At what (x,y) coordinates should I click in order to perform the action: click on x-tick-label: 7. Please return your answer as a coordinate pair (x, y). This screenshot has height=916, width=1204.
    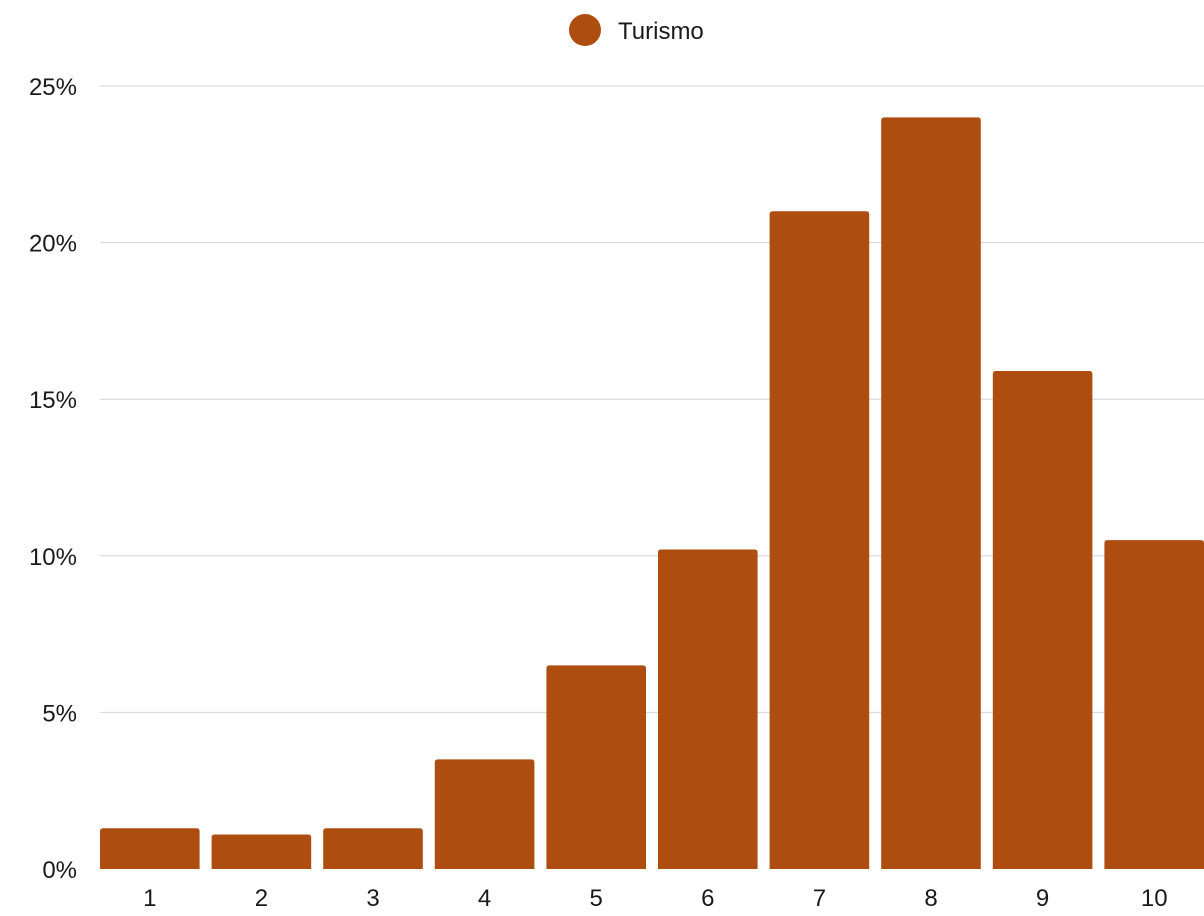
    Looking at the image, I should click on (819, 898).